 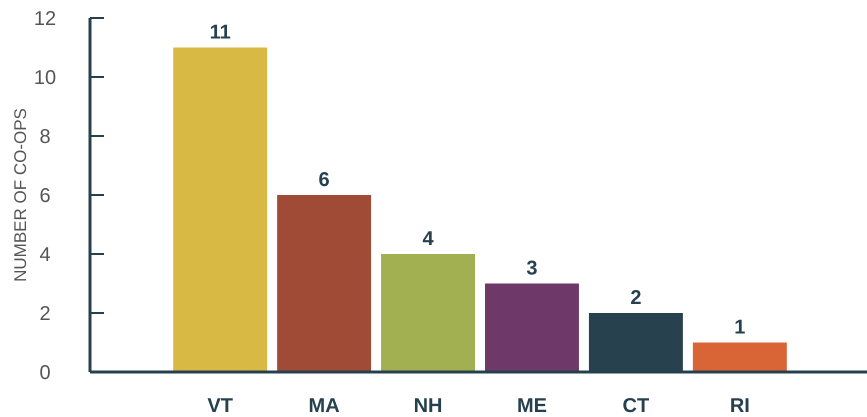 What do you see at coordinates (428, 239) in the screenshot?
I see `data-label: 4` at bounding box center [428, 239].